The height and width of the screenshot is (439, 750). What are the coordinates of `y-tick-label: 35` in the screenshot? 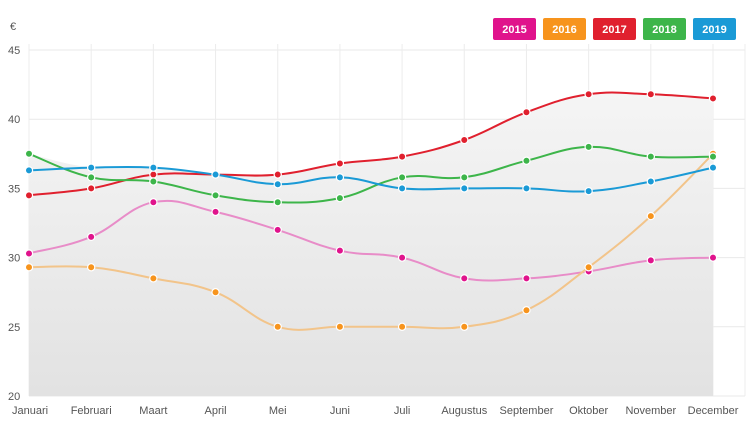 It's located at (14, 189).